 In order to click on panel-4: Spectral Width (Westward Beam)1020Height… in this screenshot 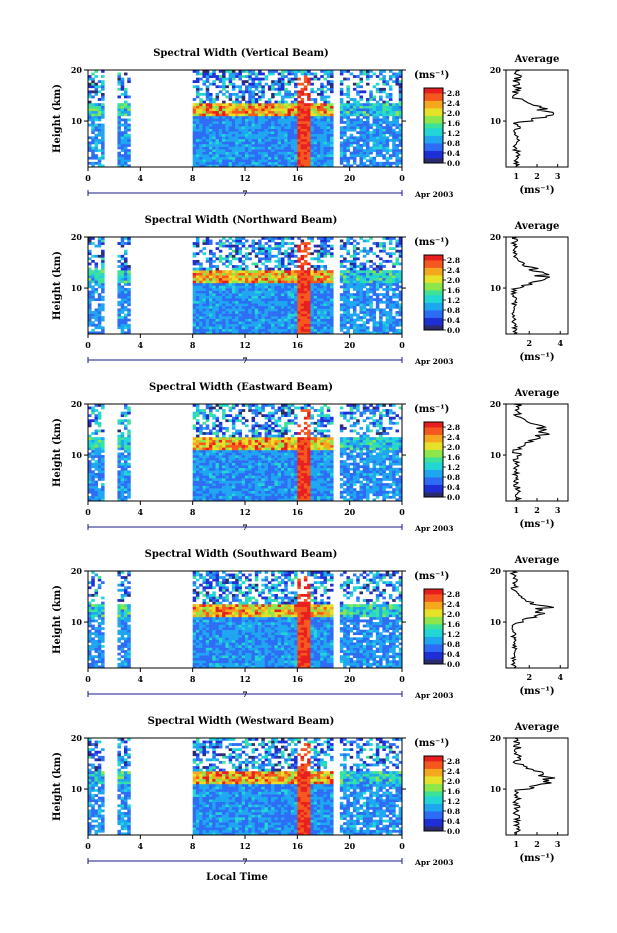, I will do `click(310, 791)`.